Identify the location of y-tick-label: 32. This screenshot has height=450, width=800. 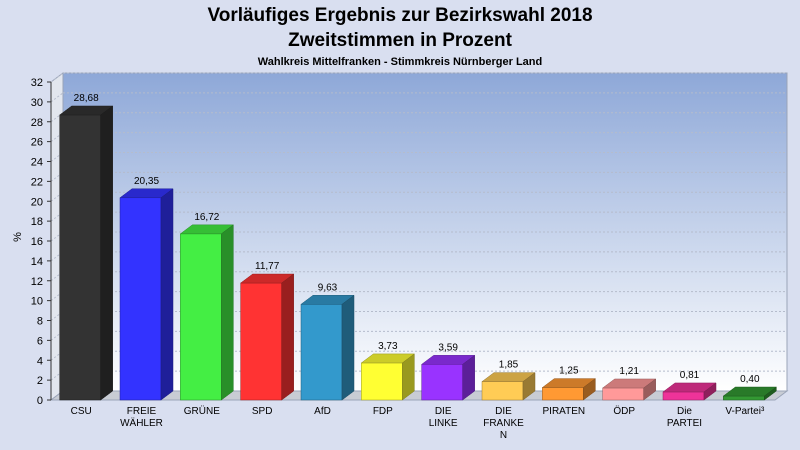
(37, 83).